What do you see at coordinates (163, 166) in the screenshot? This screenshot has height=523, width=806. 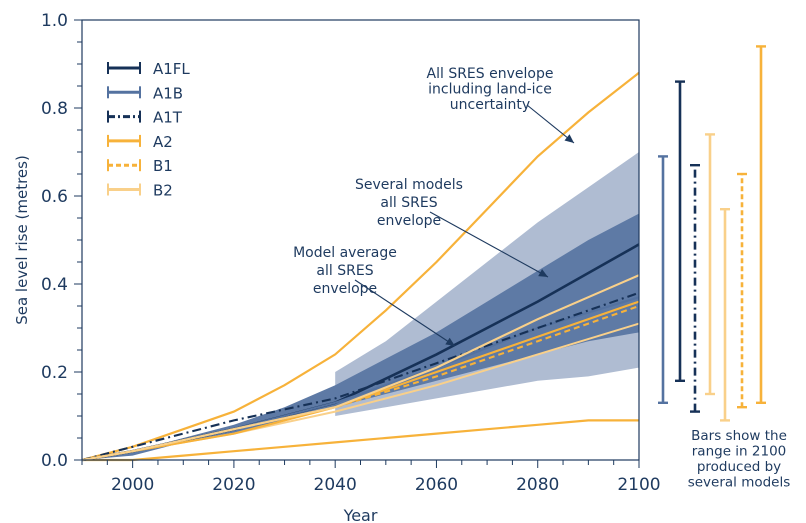 I see `legend-label-b1: B1` at bounding box center [163, 166].